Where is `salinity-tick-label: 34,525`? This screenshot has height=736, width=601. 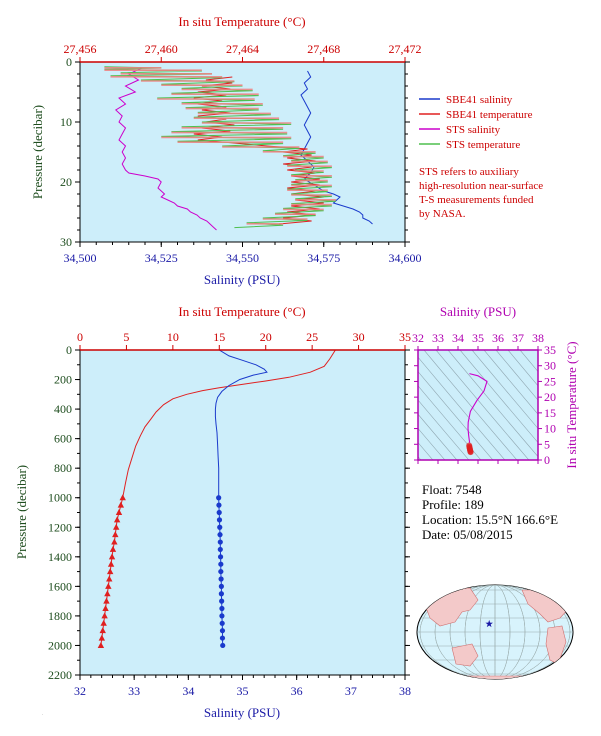
salinity-tick-label: 34,525 is located at coordinates (161, 258).